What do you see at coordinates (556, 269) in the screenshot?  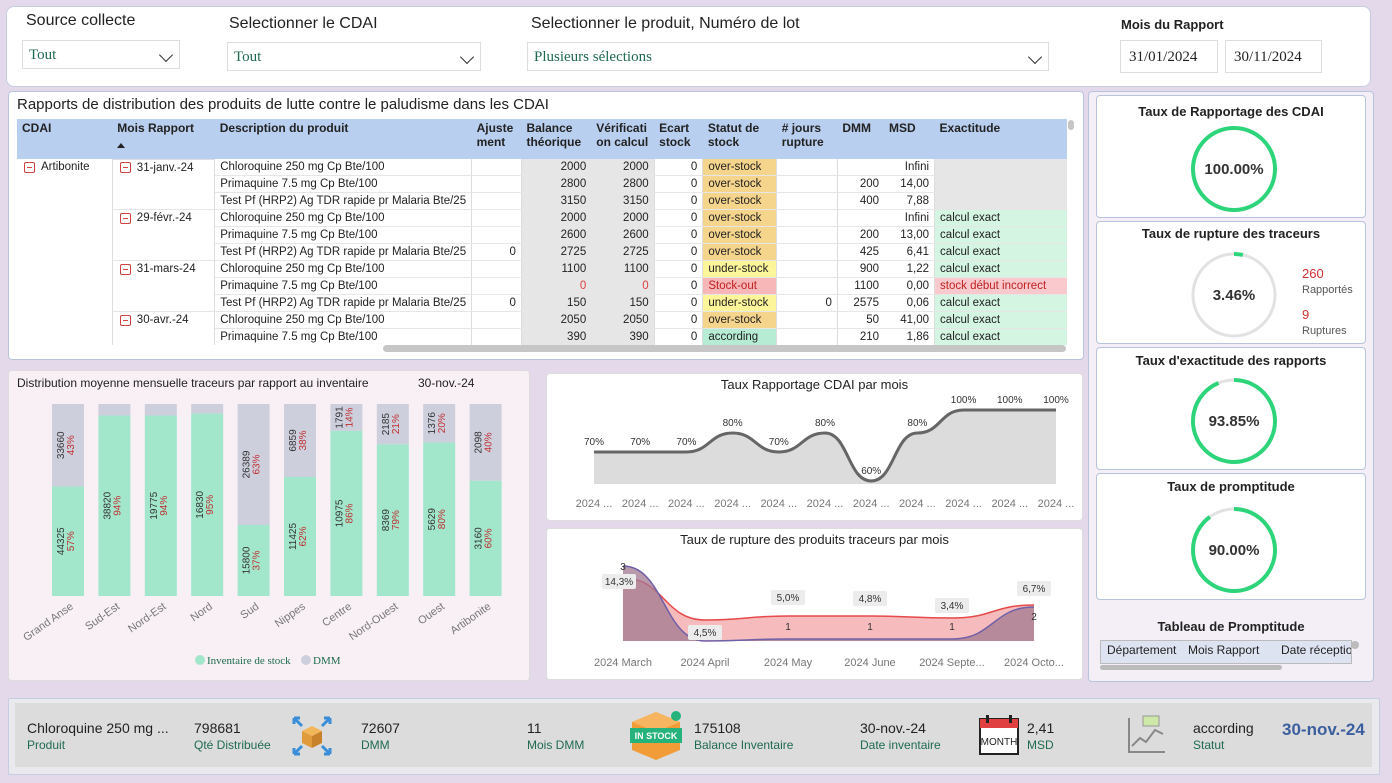 I see `balance-cell: 1100` at bounding box center [556, 269].